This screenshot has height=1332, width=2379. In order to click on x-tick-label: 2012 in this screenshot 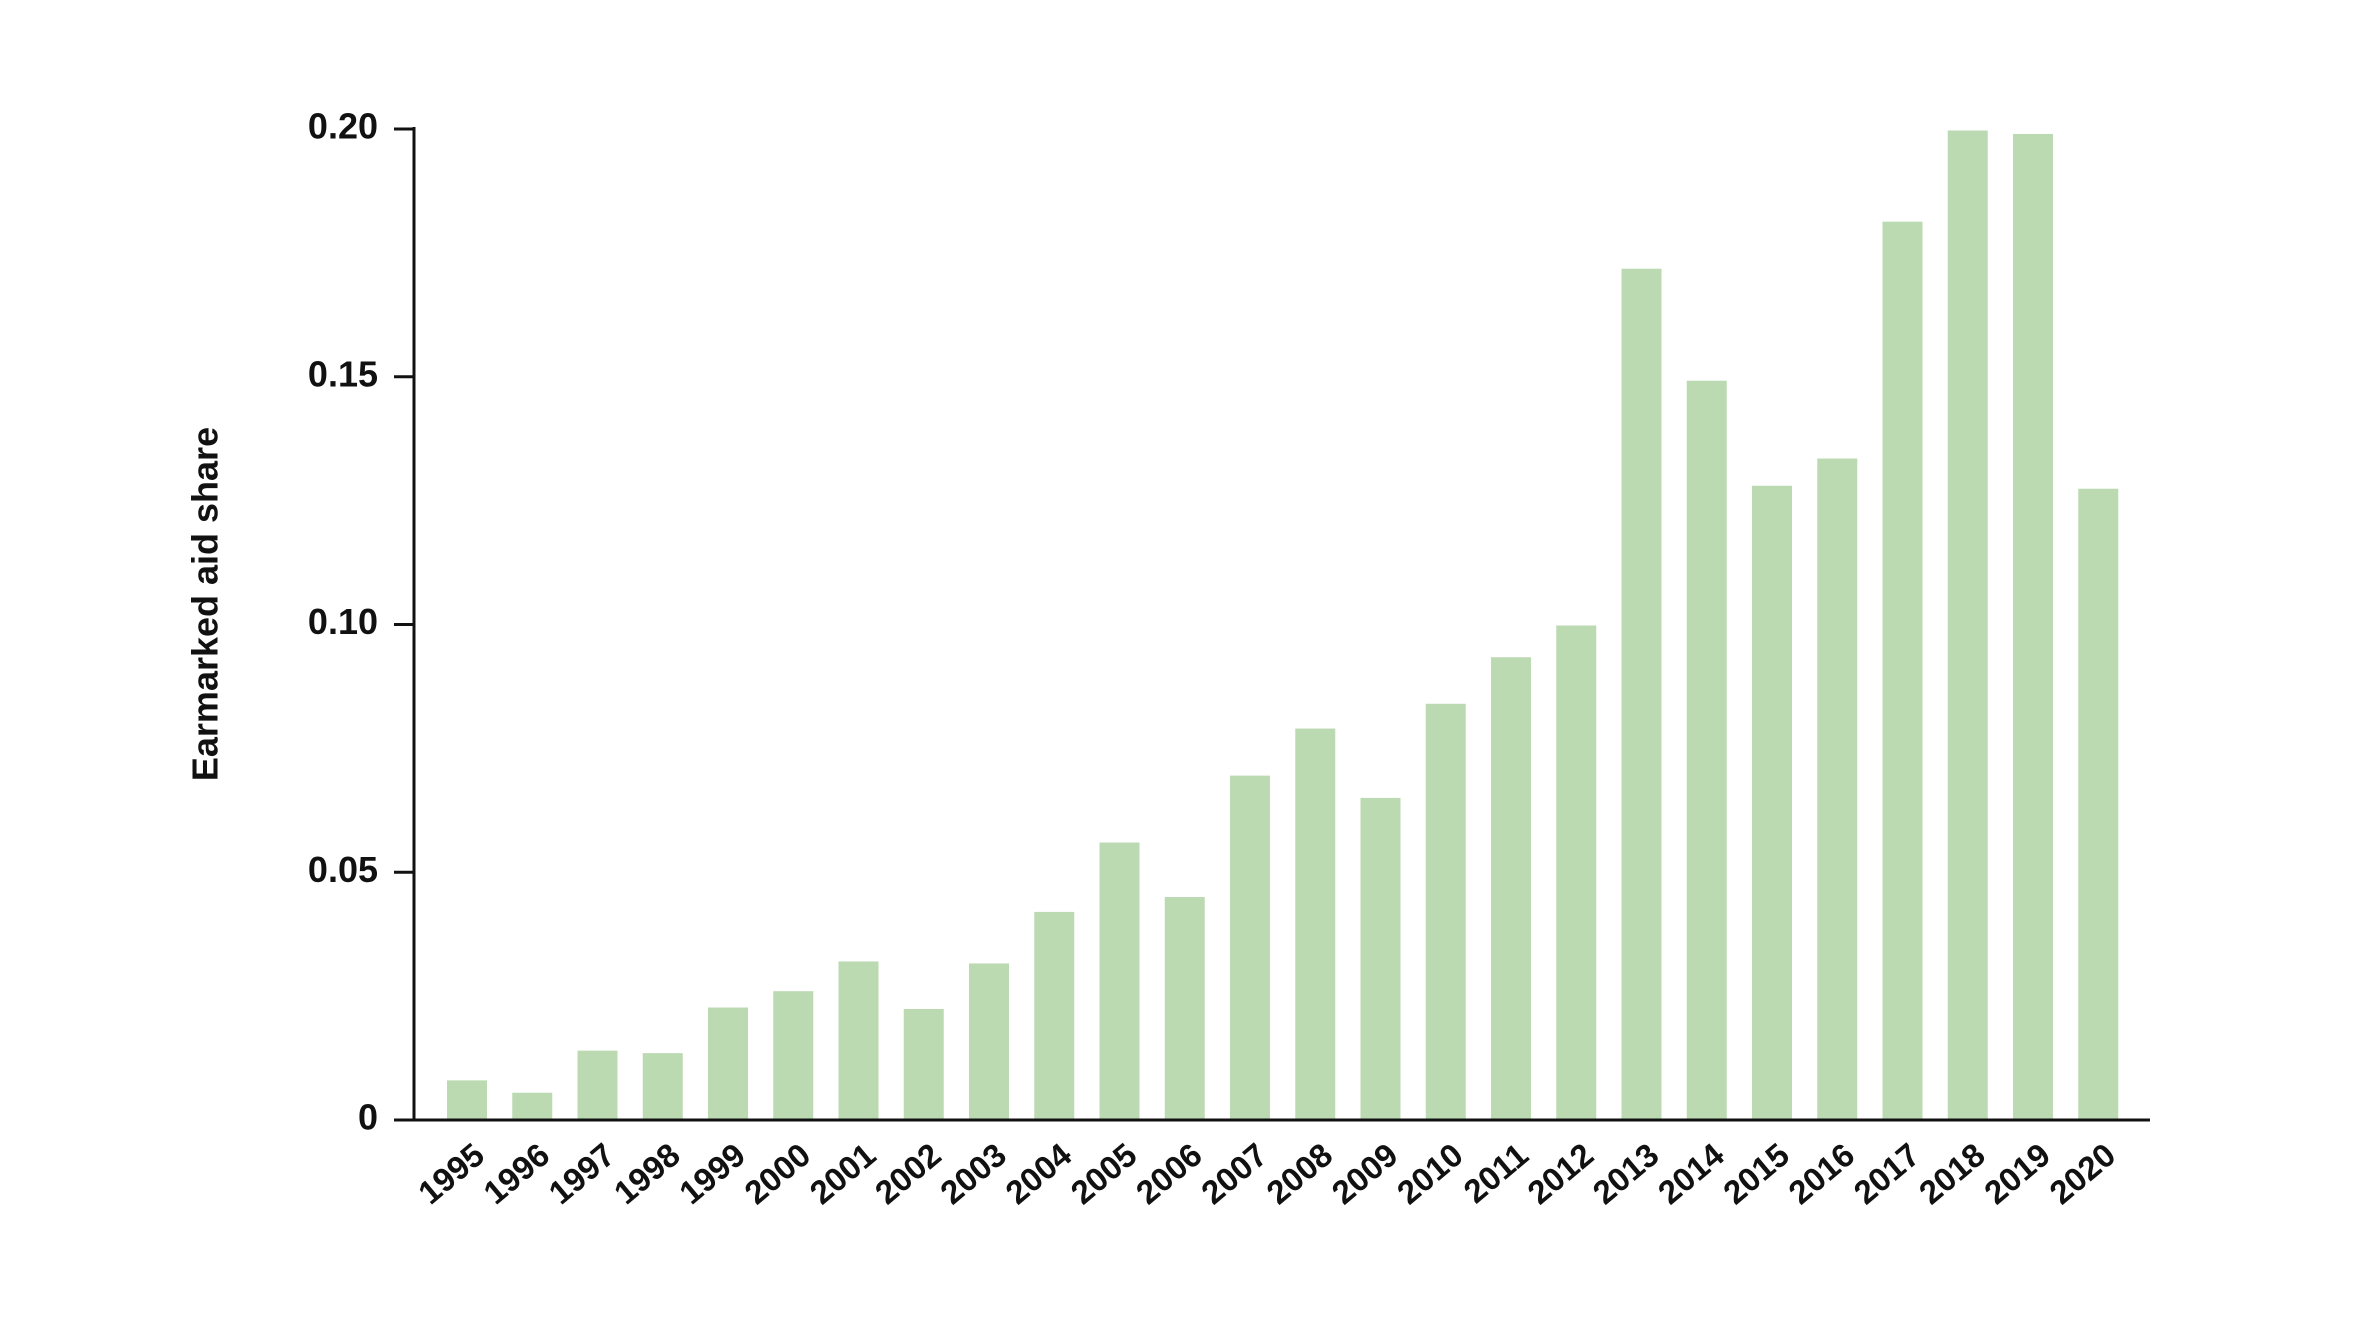, I will do `click(1560, 1174)`.